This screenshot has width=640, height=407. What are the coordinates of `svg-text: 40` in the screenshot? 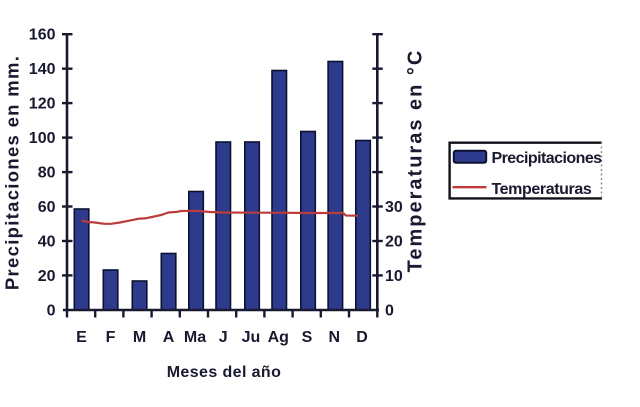 It's located at (47, 242).